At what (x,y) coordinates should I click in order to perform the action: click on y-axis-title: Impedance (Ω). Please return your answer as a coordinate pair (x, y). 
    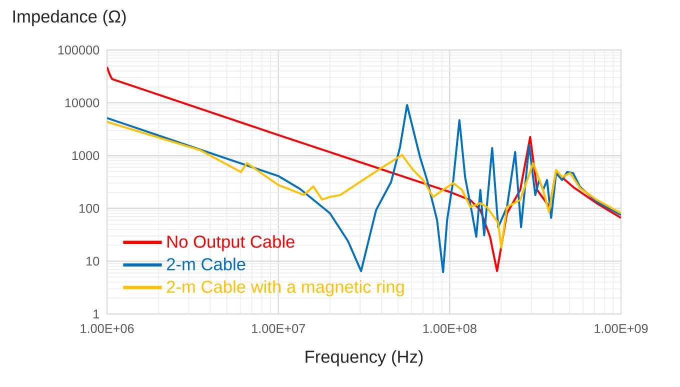
    Looking at the image, I should click on (69, 18).